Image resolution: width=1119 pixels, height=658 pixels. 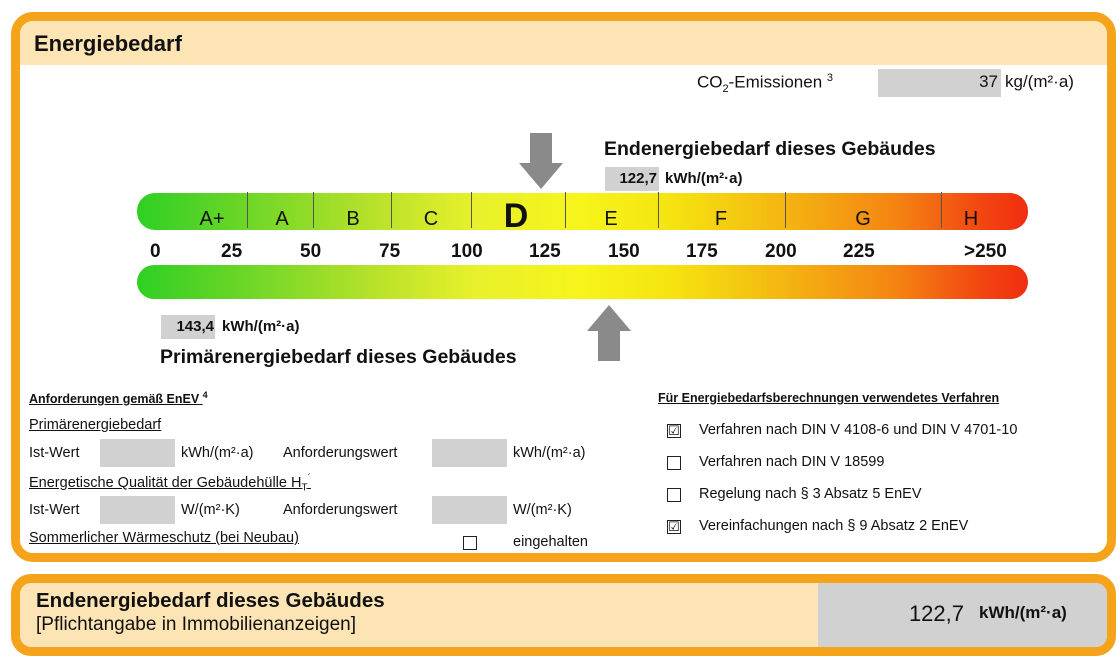 I want to click on requirements-title: Anforderungen gemäß EnEV 4, so click(x=118, y=398).